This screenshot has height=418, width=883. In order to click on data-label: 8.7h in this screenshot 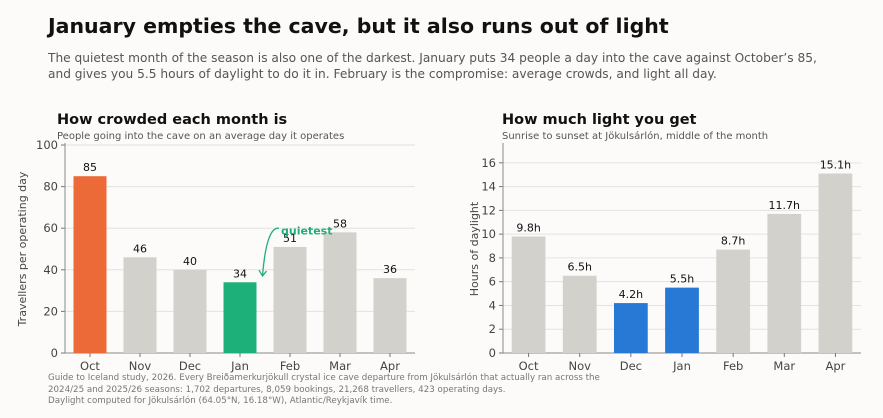, I will do `click(733, 241)`.